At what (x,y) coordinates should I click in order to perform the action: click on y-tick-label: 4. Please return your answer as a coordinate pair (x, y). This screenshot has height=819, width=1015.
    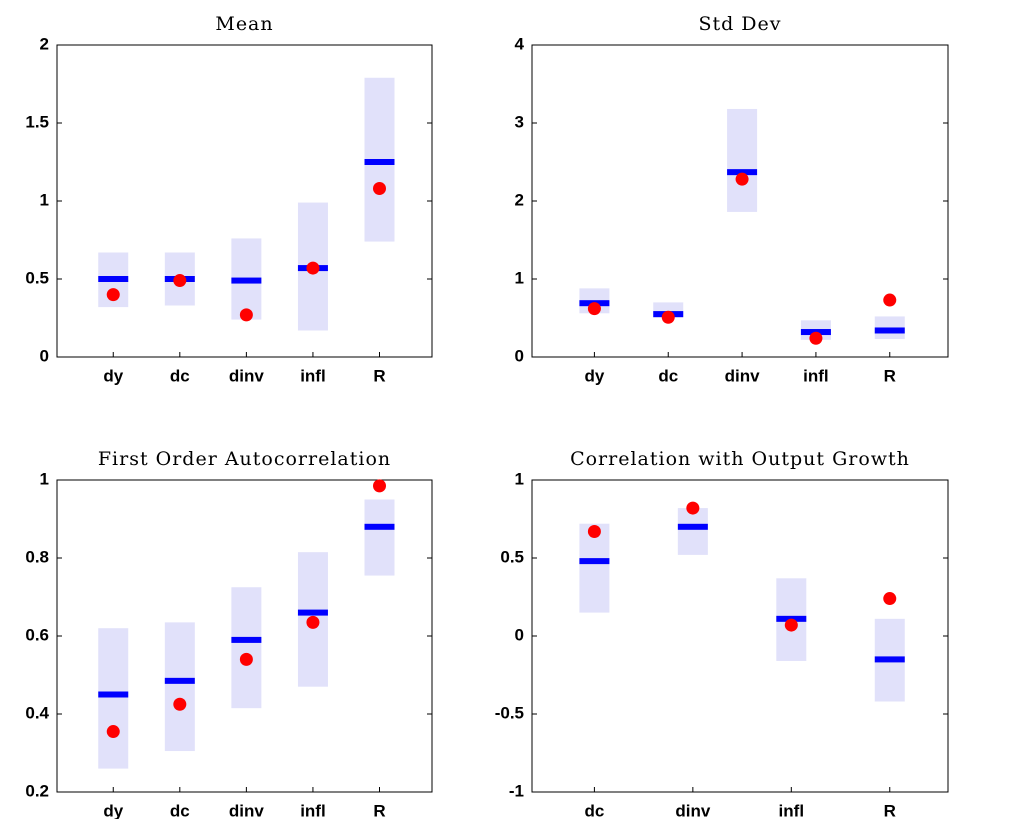
    Looking at the image, I should click on (520, 43).